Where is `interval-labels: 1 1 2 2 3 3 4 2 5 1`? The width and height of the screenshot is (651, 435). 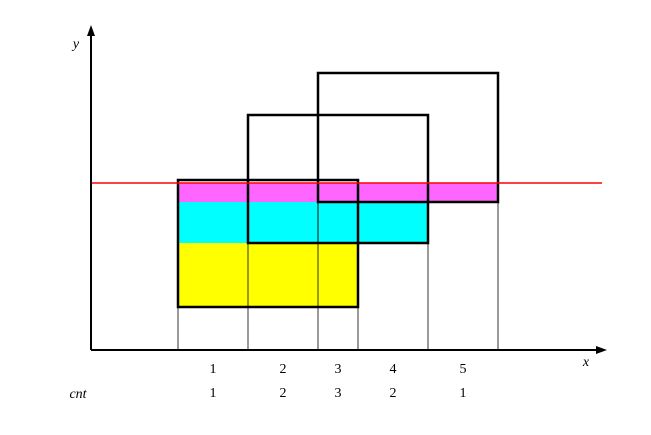
interval-labels: 1 1 2 2 3 3 4 2 5 1 is located at coordinates (338, 381).